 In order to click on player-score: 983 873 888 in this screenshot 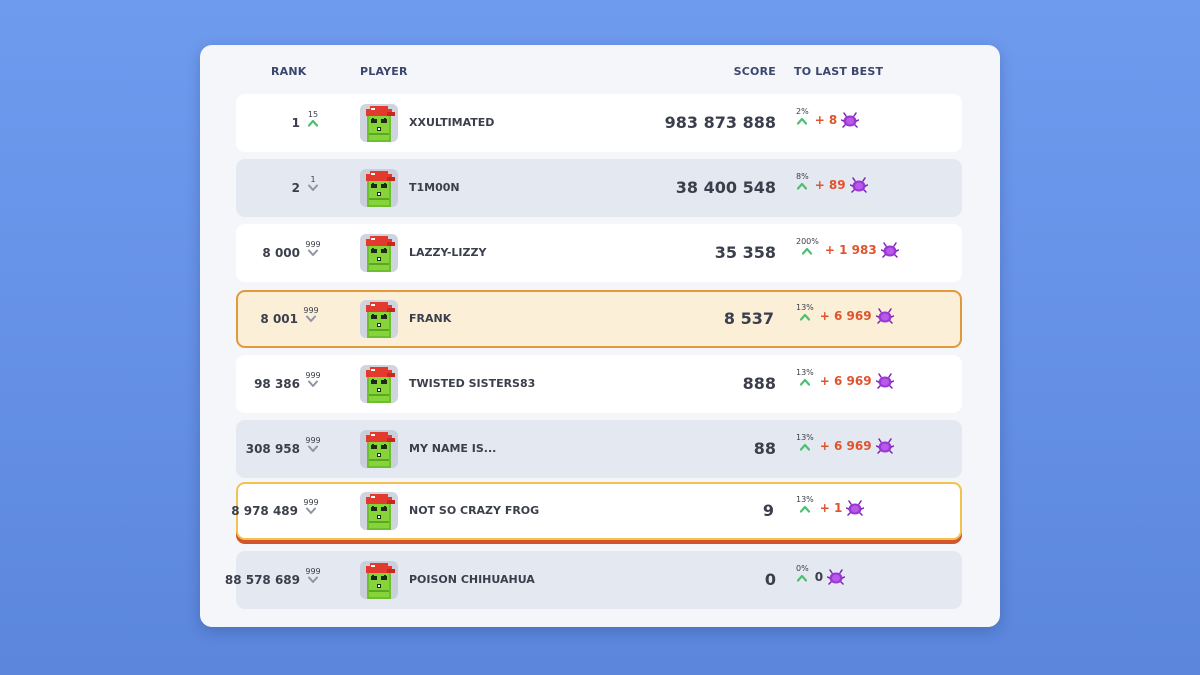, I will do `click(720, 122)`.